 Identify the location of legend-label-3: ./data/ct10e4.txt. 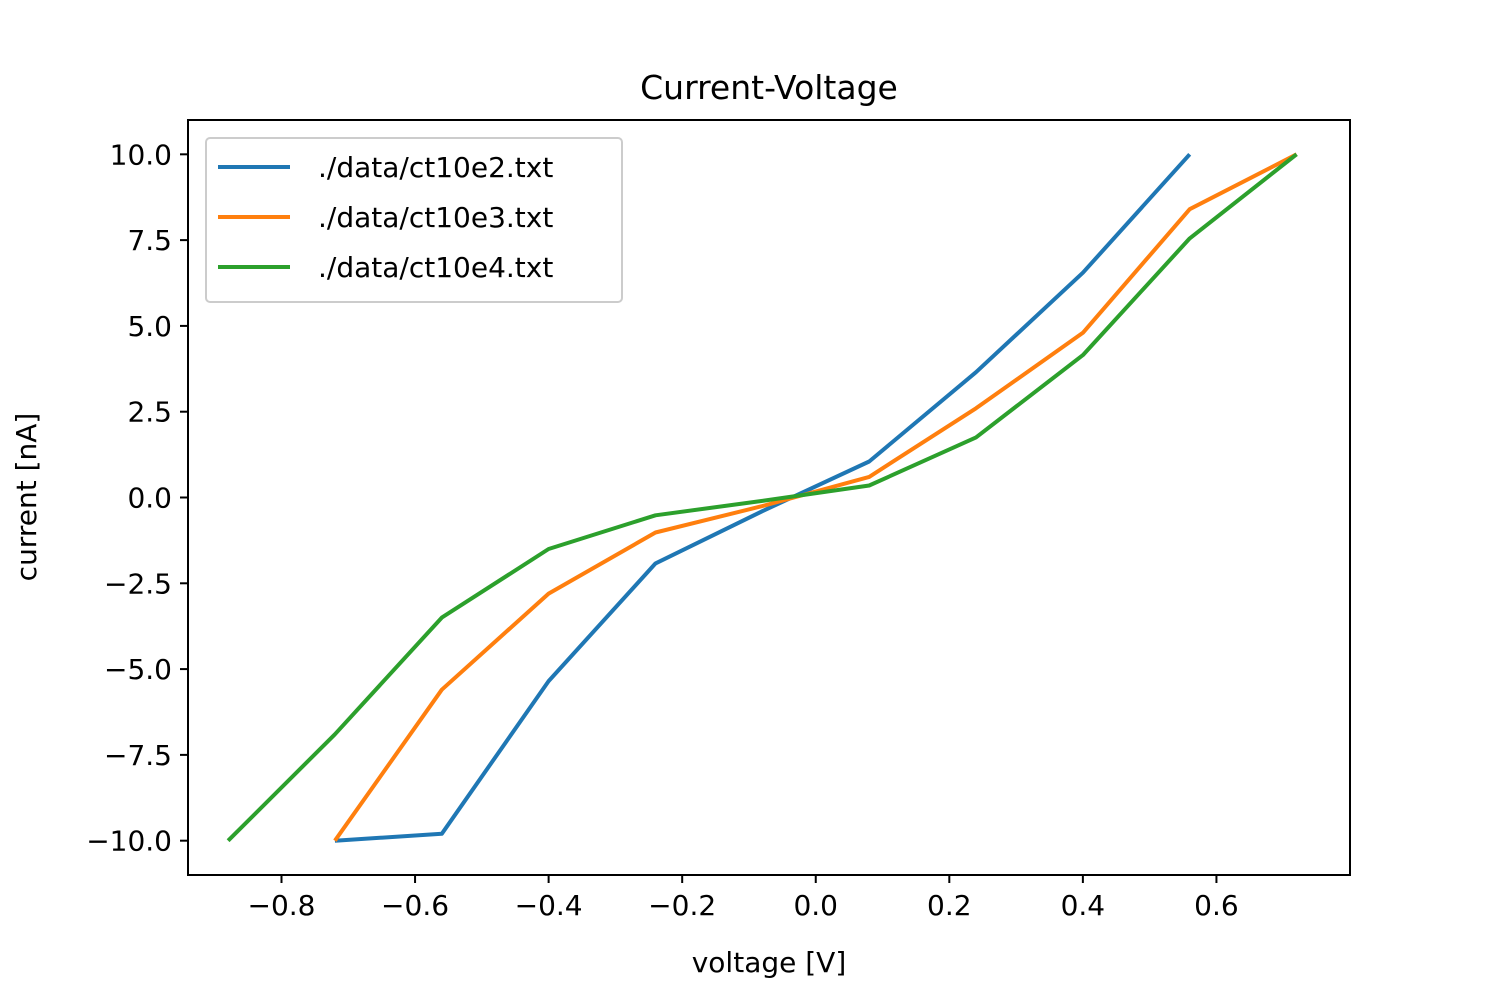
(435, 267).